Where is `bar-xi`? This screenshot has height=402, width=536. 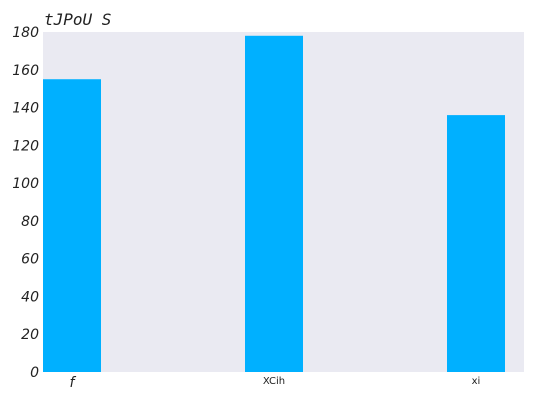
bar-xi is located at coordinates (476, 243).